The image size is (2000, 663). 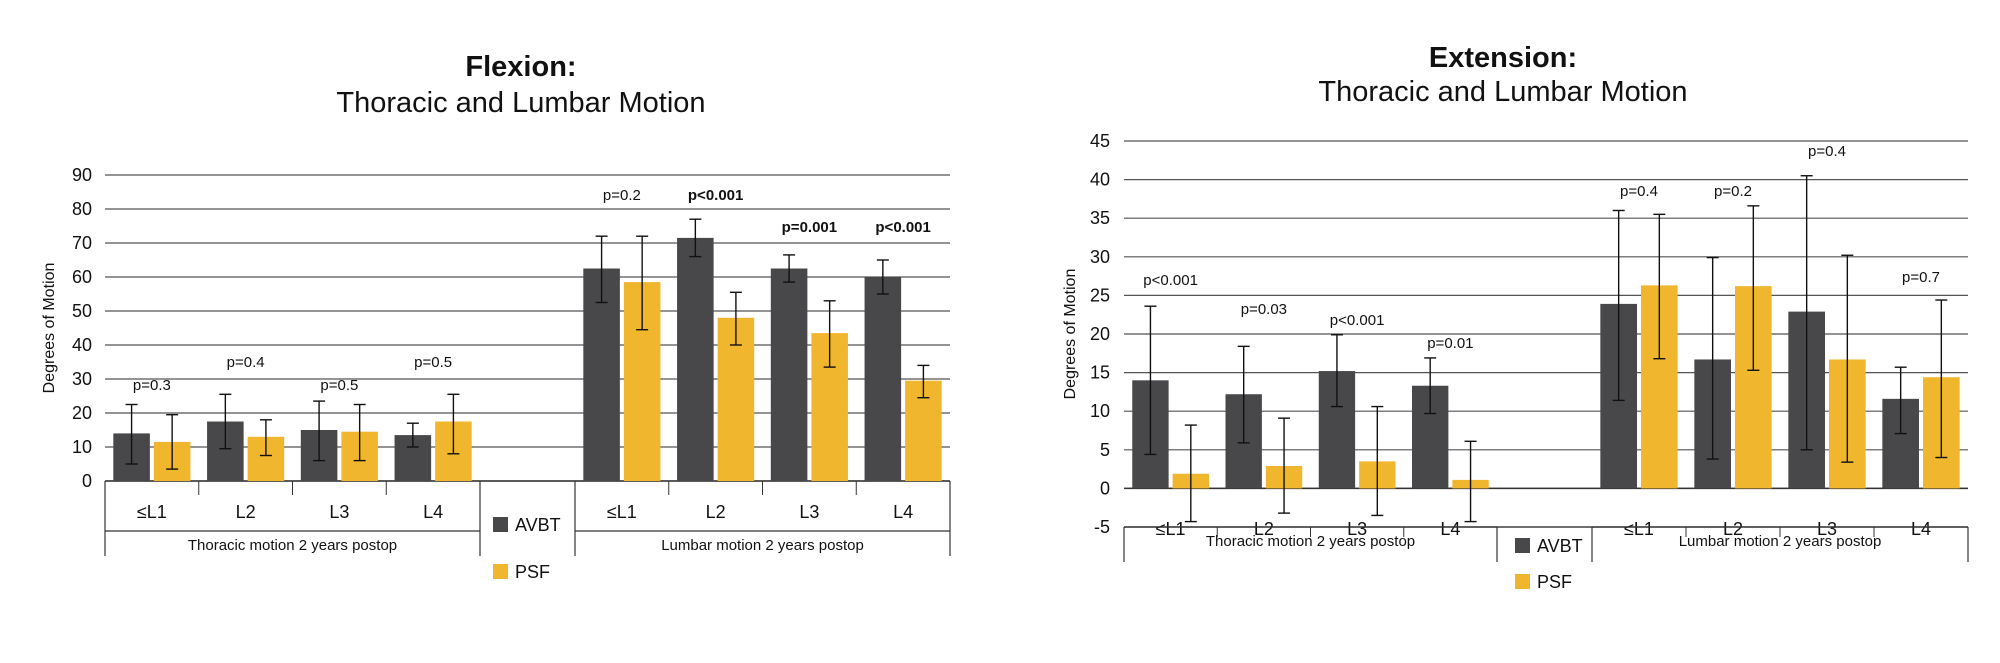 What do you see at coordinates (82, 209) in the screenshot?
I see `flexion-y-tick-label: 80` at bounding box center [82, 209].